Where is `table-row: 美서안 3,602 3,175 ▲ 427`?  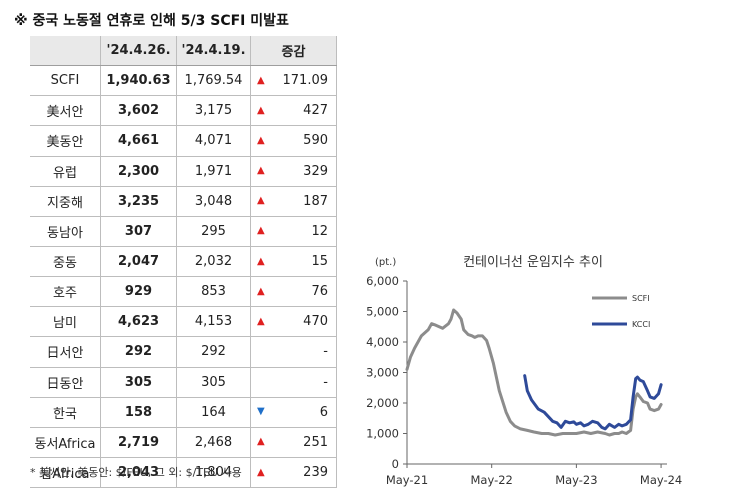
table-row: 美서안 3,602 3,175 ▲ 427 is located at coordinates (183, 111).